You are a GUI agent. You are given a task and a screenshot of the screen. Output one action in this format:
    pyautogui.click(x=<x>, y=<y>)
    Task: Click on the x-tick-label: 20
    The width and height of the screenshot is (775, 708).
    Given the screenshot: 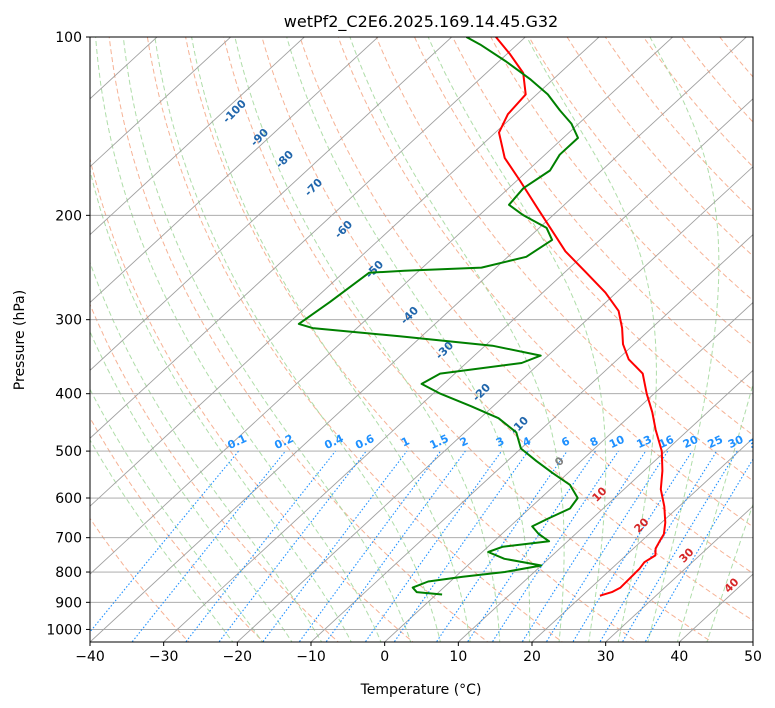 What is the action you would take?
    pyautogui.click(x=532, y=657)
    